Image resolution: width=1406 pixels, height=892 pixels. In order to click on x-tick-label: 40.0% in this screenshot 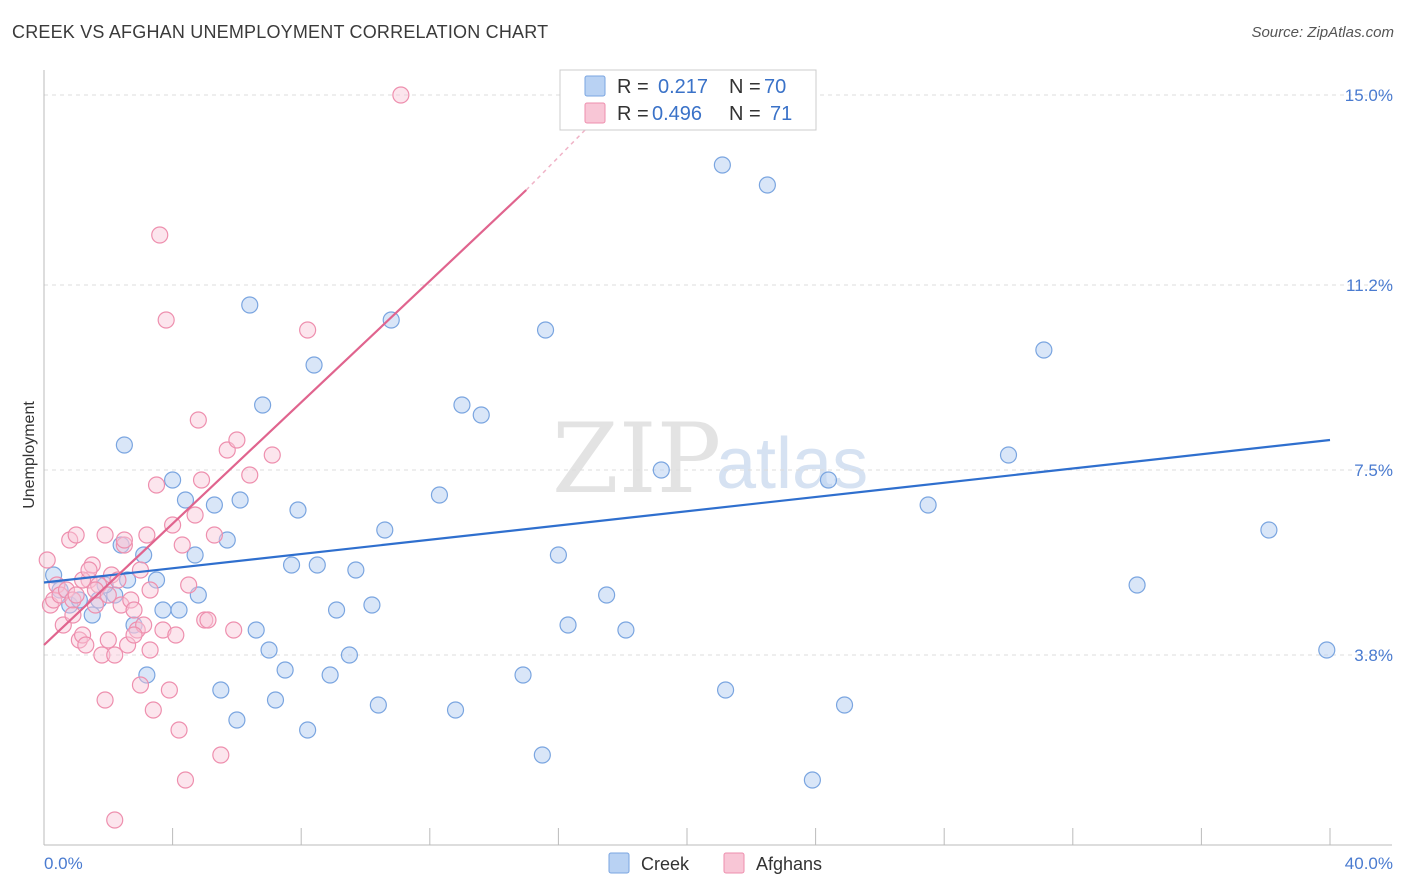, I will do `click(1369, 863)`.